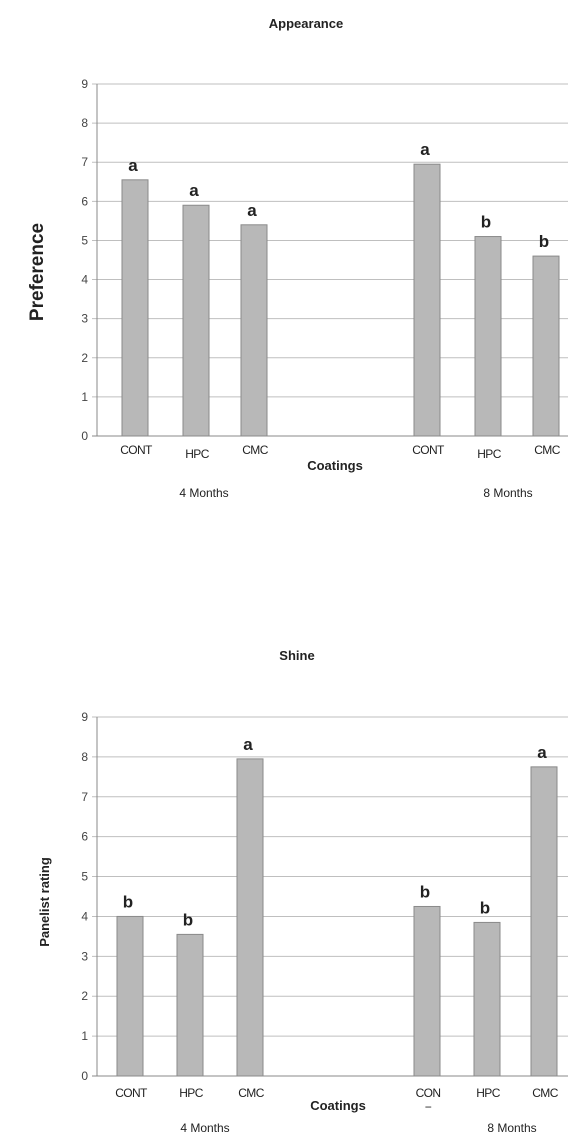 The image size is (568, 1135). What do you see at coordinates (131, 1093) in the screenshot?
I see `shine-x-category-label: CONT` at bounding box center [131, 1093].